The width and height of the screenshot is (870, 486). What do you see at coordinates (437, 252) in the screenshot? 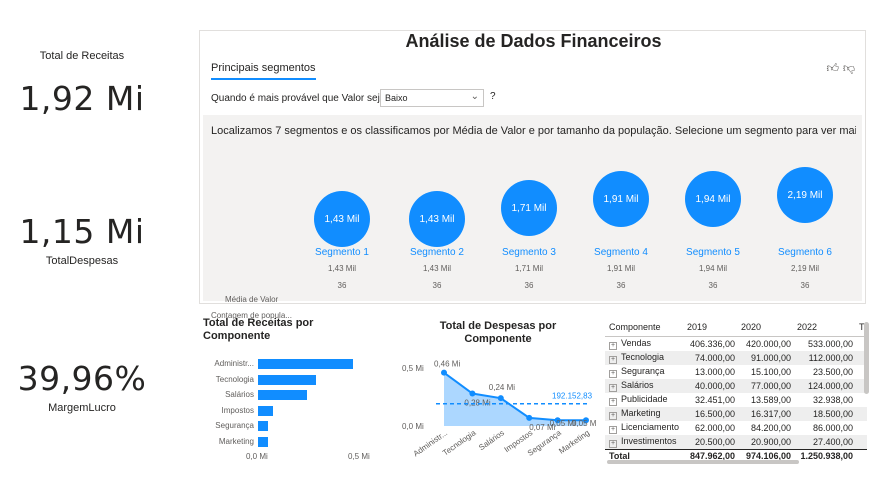
I see `segment-label: Segmento 2` at bounding box center [437, 252].